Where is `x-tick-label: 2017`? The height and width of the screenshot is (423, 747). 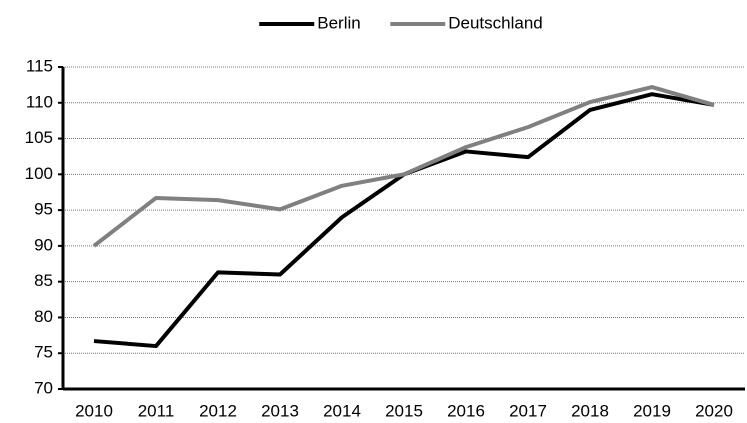 x-tick-label: 2017 is located at coordinates (528, 410).